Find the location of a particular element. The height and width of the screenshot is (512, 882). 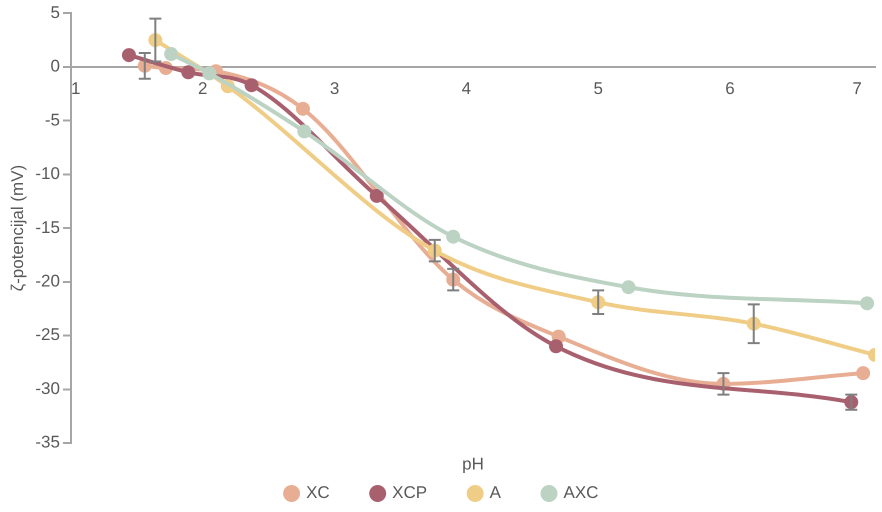

x-tick-label: 6 is located at coordinates (730, 88).